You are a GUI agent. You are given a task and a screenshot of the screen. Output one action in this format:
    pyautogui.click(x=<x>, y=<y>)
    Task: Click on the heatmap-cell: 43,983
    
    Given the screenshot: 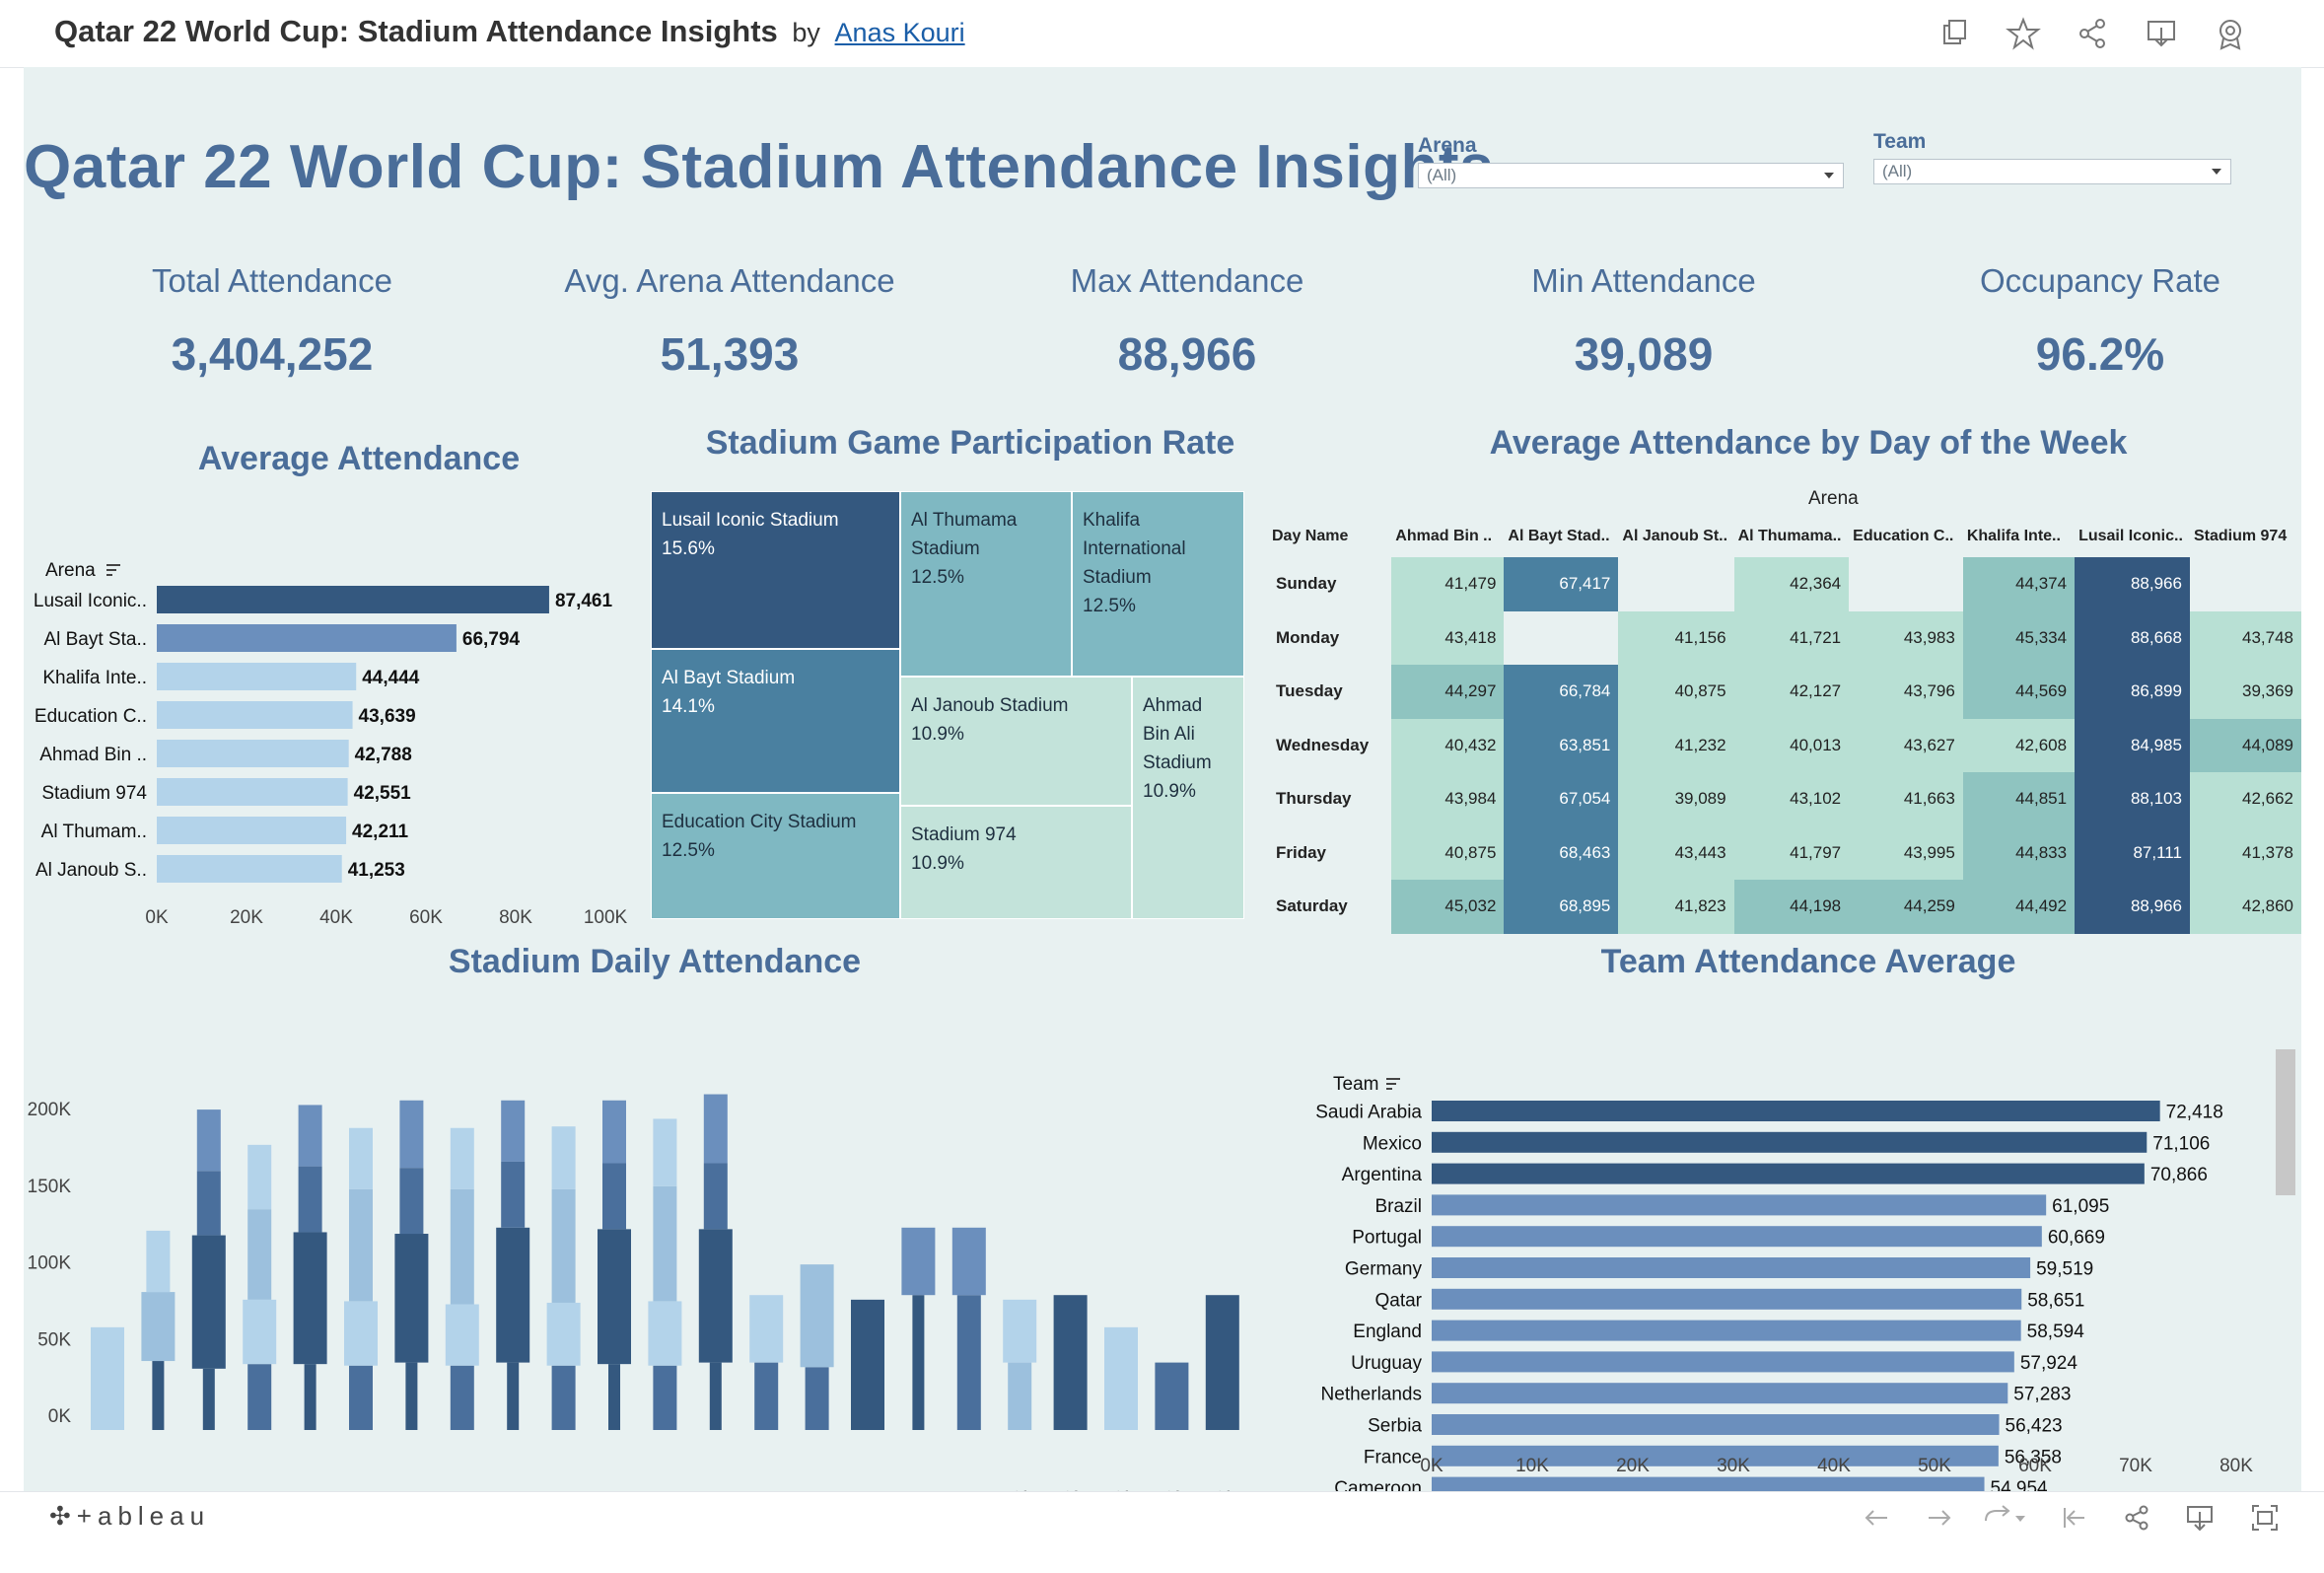 What is the action you would take?
    pyautogui.click(x=1906, y=637)
    